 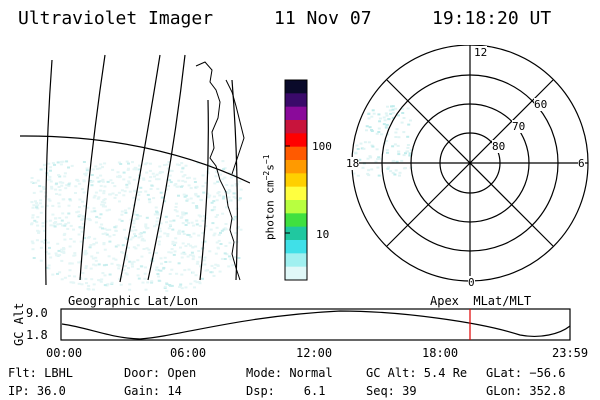 I want to click on colorbar-unit-label: photon cm−2s−1, so click(x=269, y=197).